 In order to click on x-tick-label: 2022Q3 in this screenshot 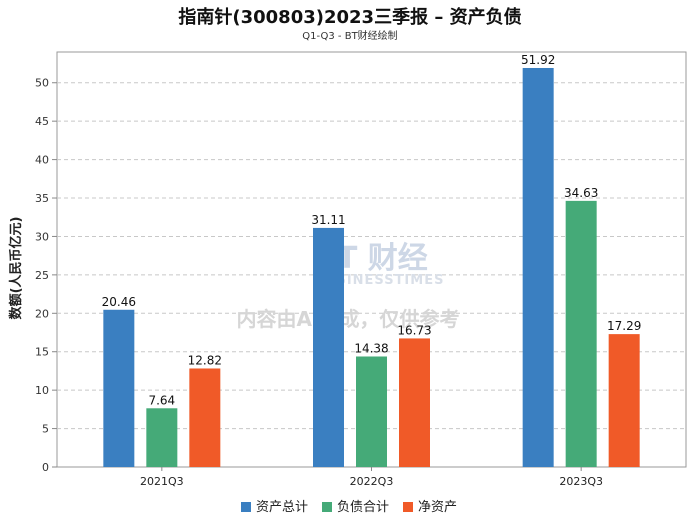, I will do `click(372, 481)`.